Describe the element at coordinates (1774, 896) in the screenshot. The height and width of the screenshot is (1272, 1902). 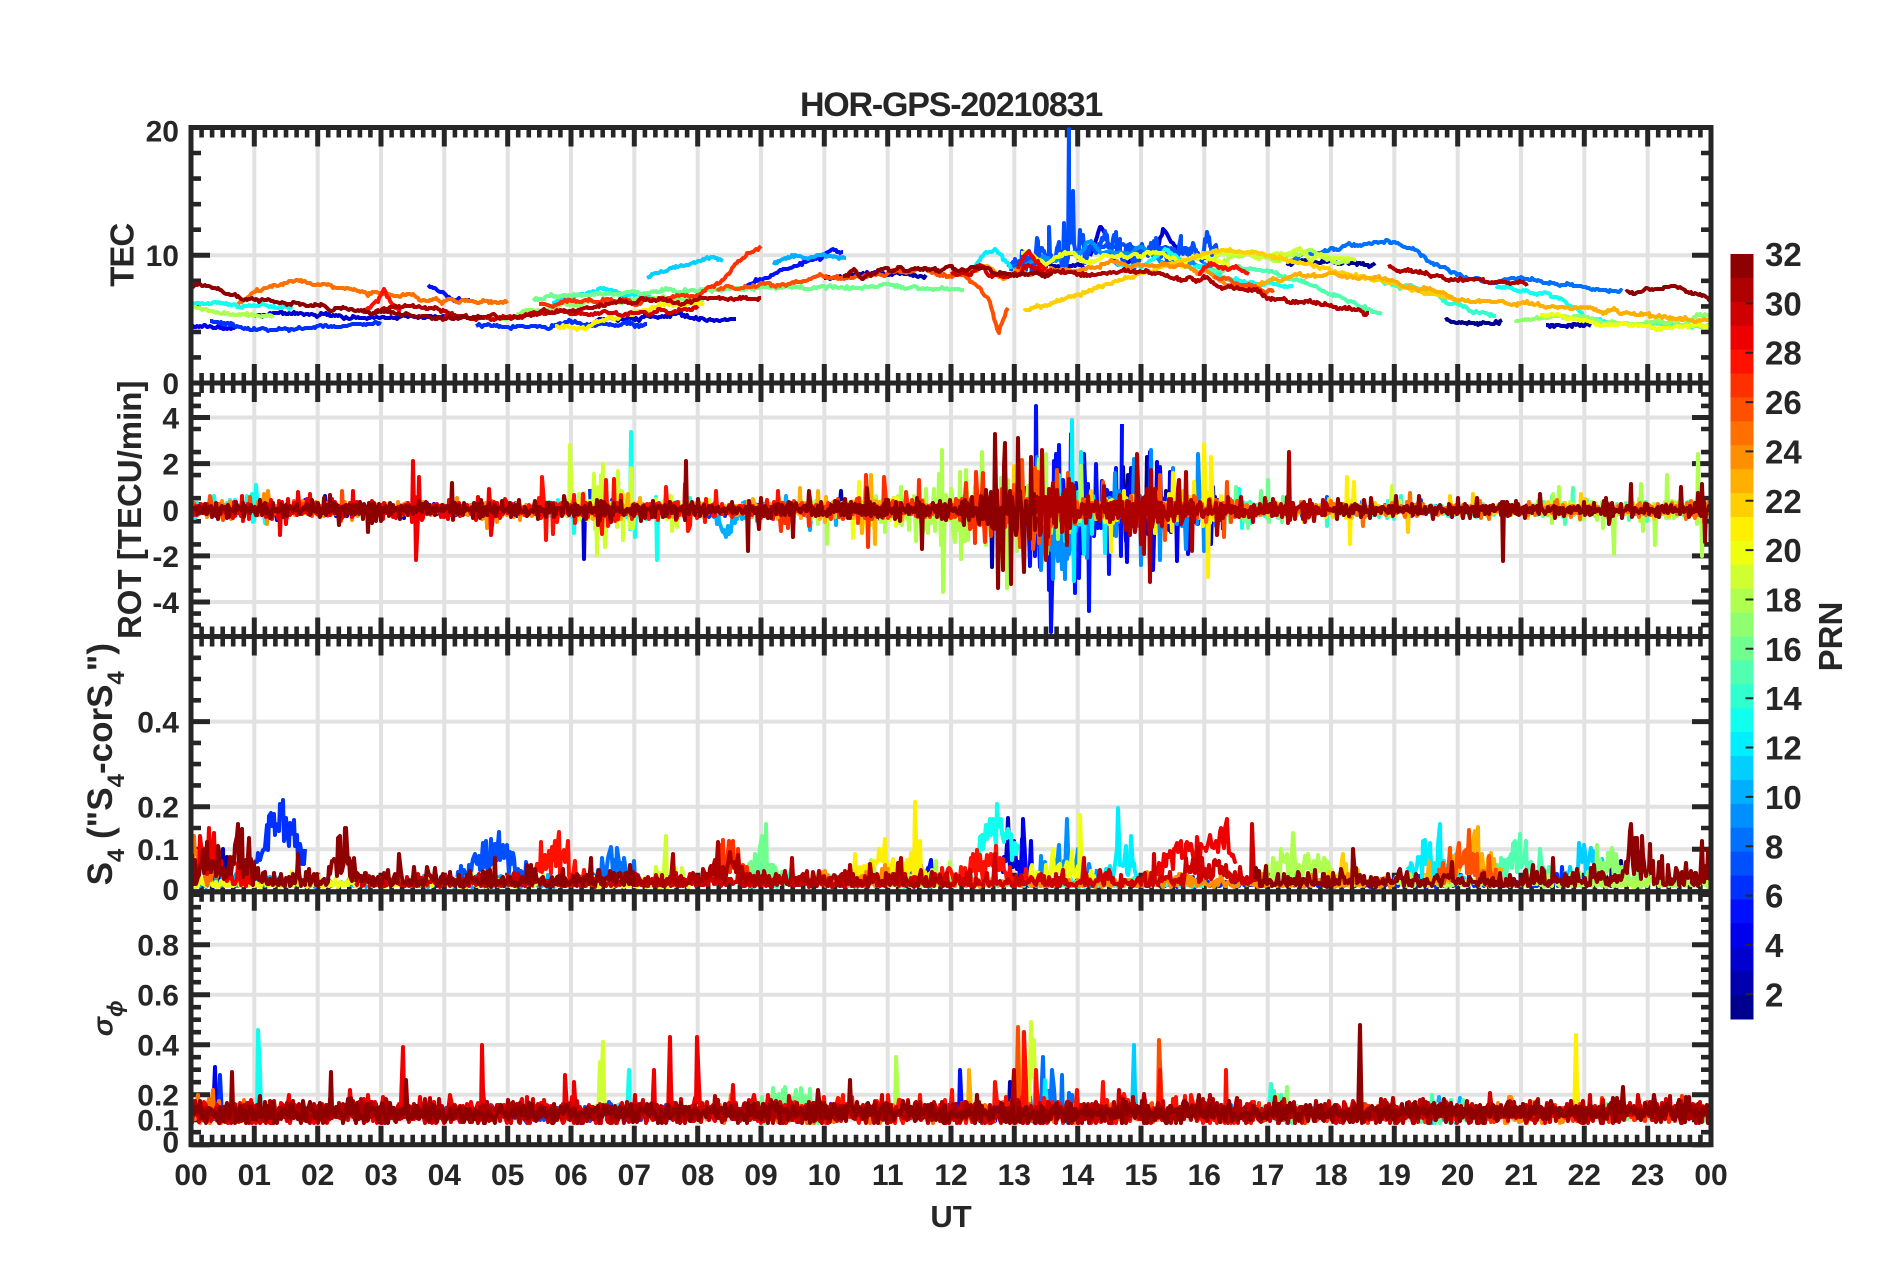
I see `svg-text: 6` at that location.